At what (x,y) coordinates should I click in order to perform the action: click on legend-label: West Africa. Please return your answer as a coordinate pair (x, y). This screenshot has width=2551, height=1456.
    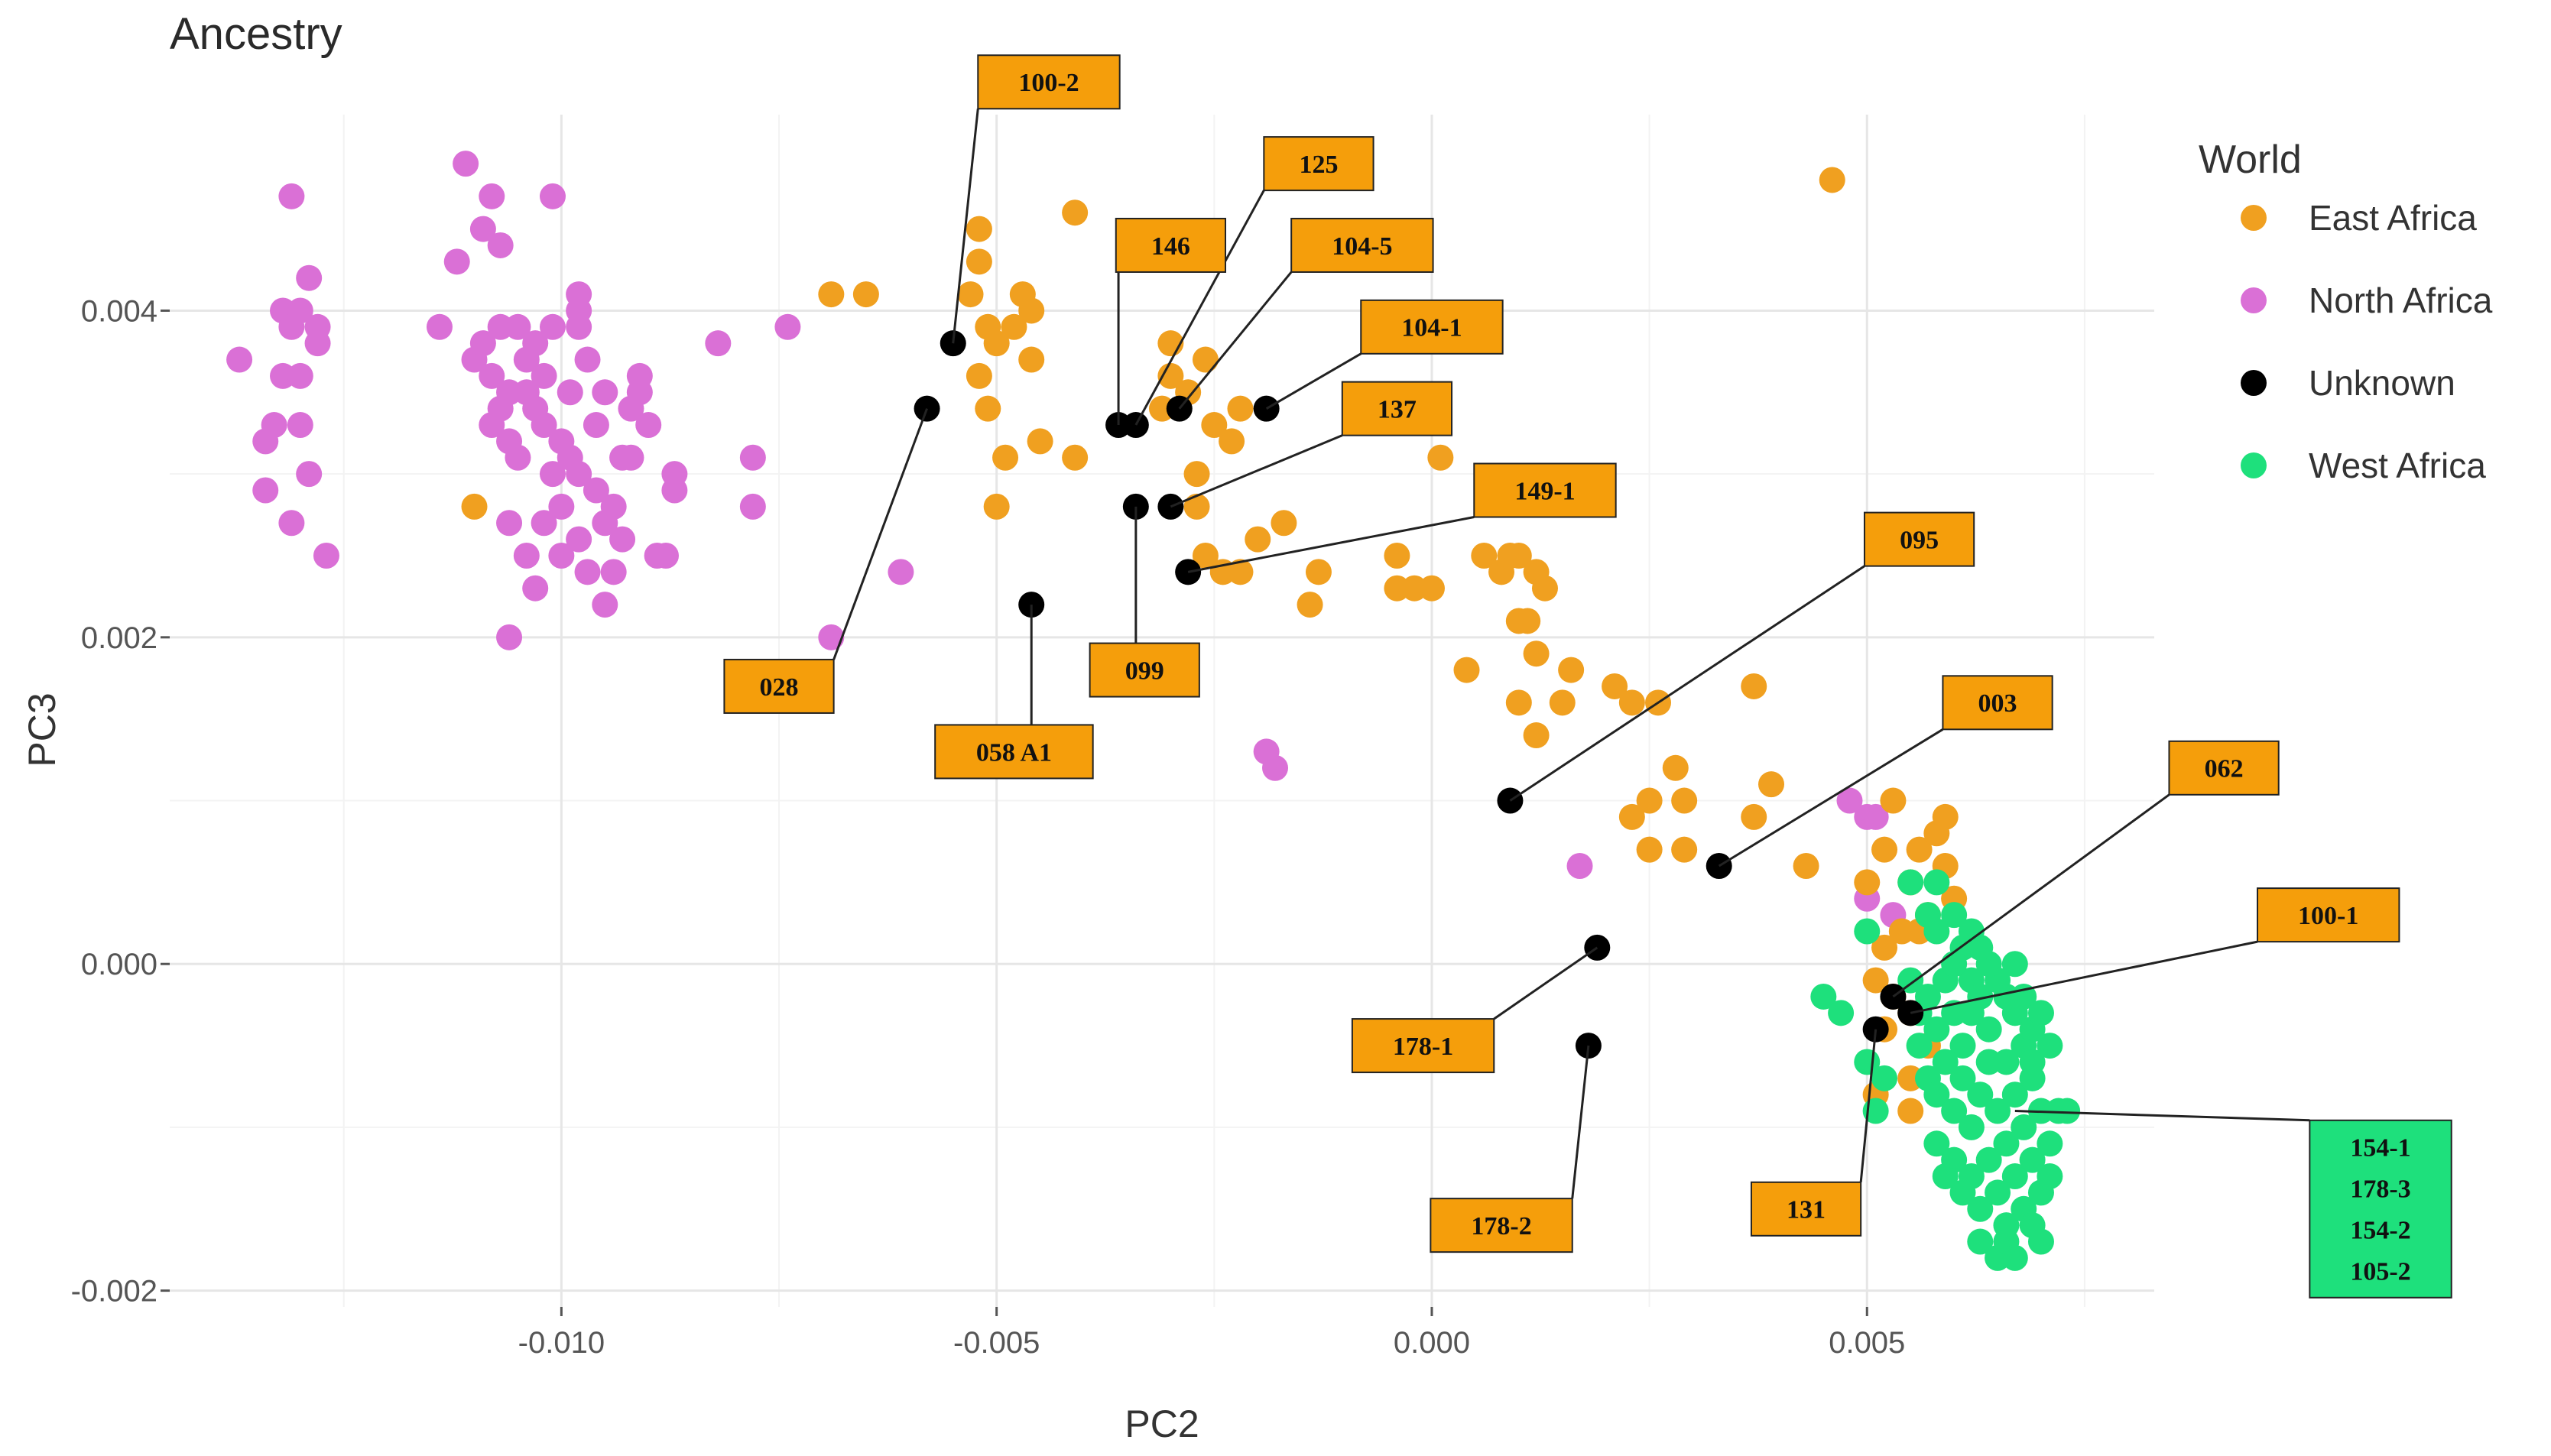
    Looking at the image, I should click on (2397, 466).